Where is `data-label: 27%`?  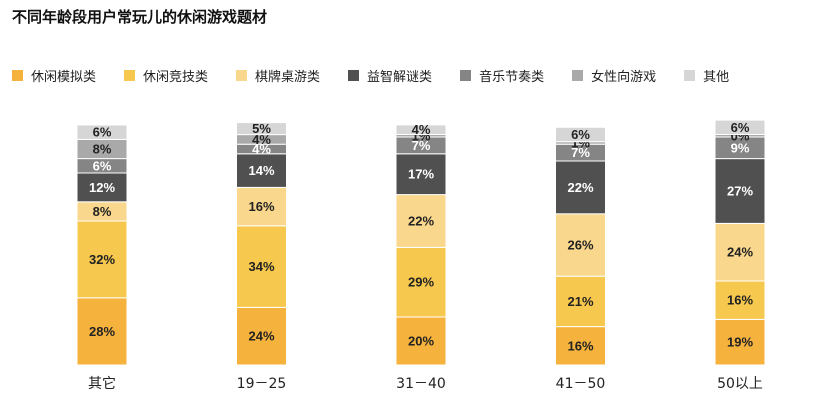
data-label: 27% is located at coordinates (740, 191).